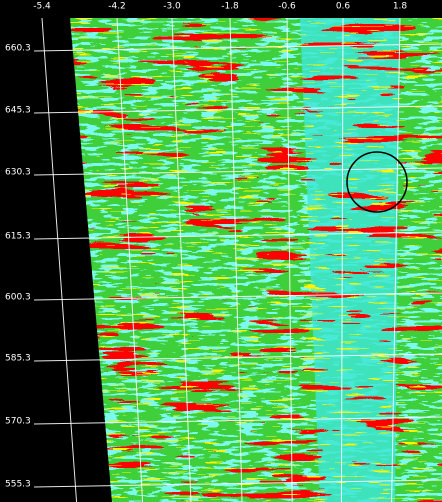  Describe the element at coordinates (18, 111) in the screenshot. I see `left-label: 645.3` at that location.